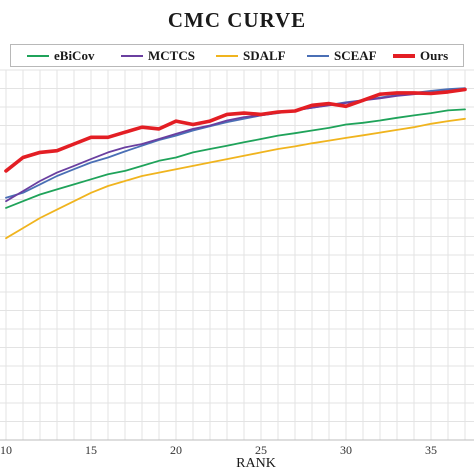 Image resolution: width=474 pixels, height=474 pixels. Describe the element at coordinates (261, 450) in the screenshot. I see `x-tick-label: 25` at that location.